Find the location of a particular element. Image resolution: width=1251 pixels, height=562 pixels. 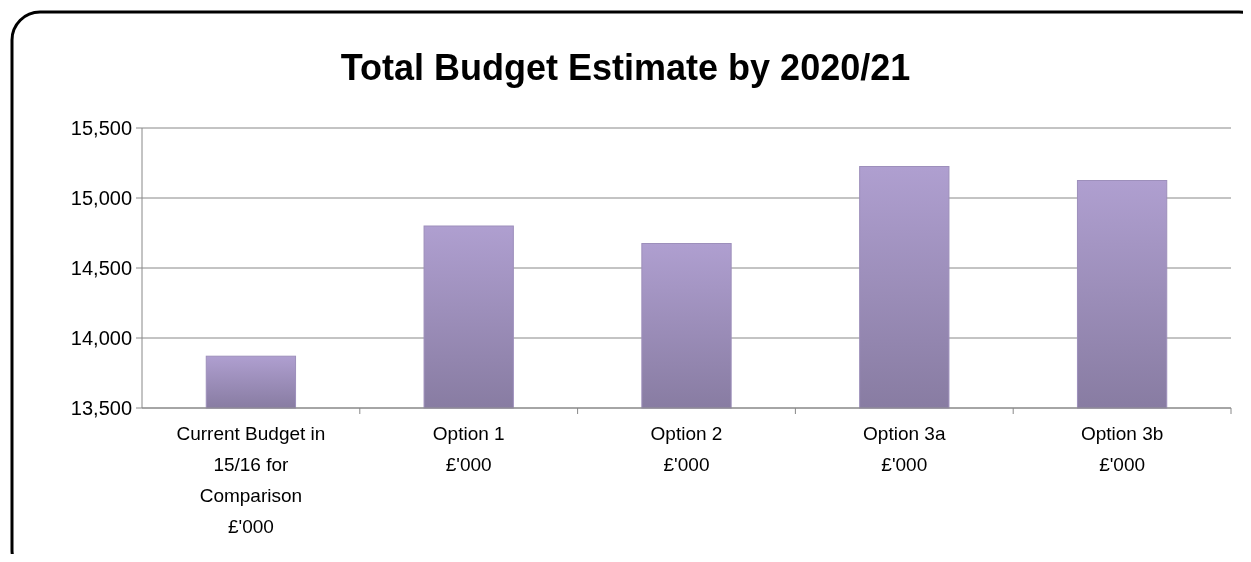

y-tick-label: 15,000 is located at coordinates (101, 198).